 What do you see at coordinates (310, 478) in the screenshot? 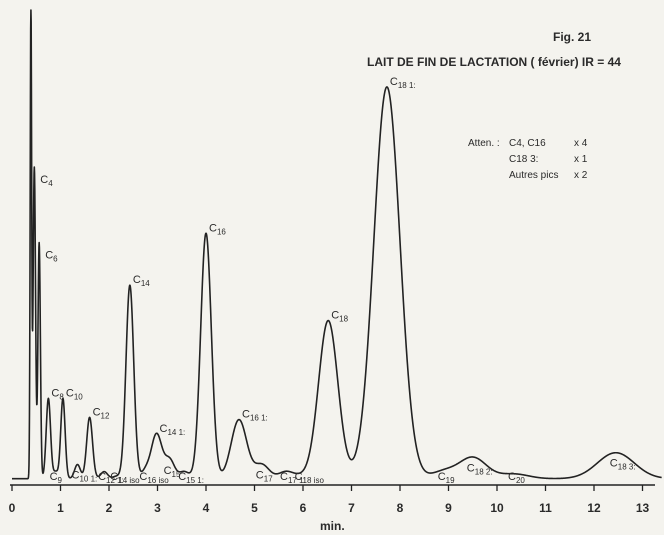
I see `peak-label: C18 iso` at bounding box center [310, 478].